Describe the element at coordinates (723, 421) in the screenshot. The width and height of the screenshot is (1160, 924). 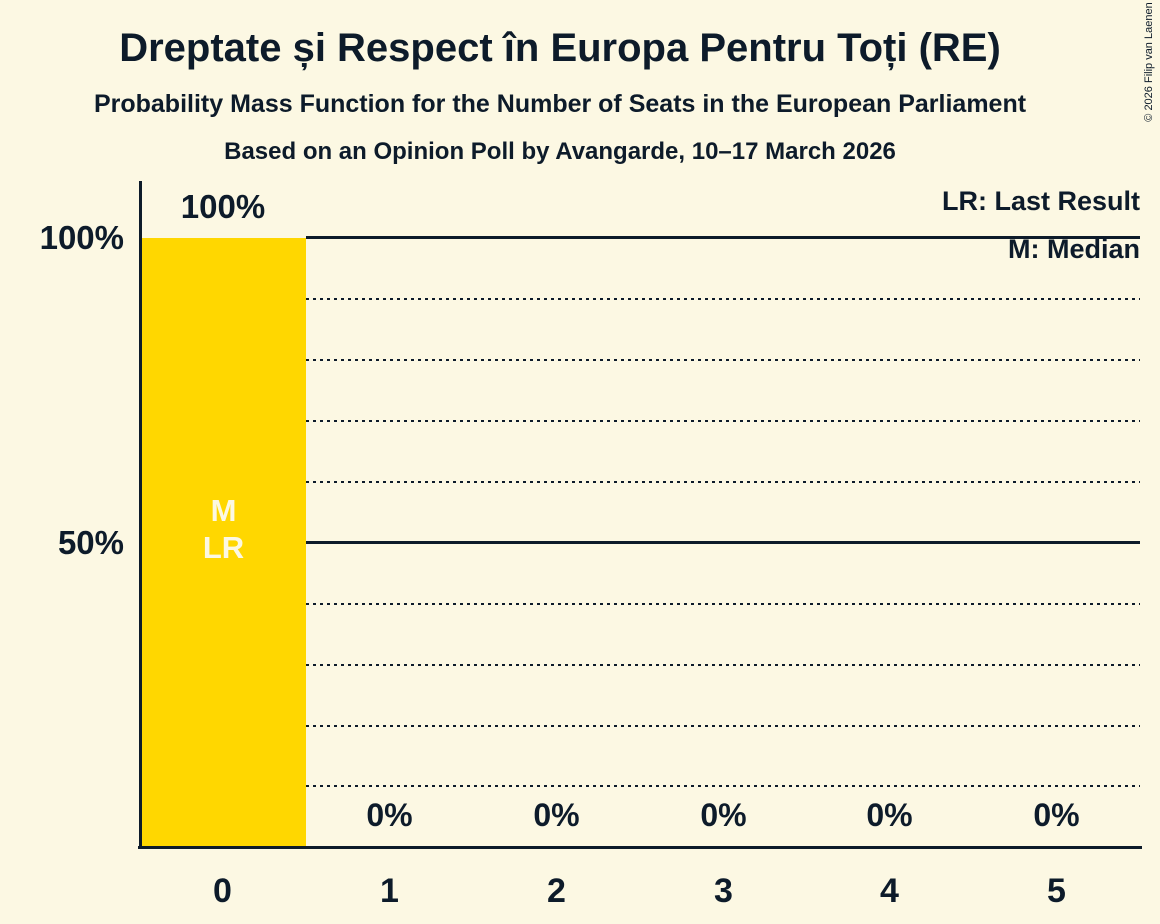
I see `gridline-70pct` at that location.